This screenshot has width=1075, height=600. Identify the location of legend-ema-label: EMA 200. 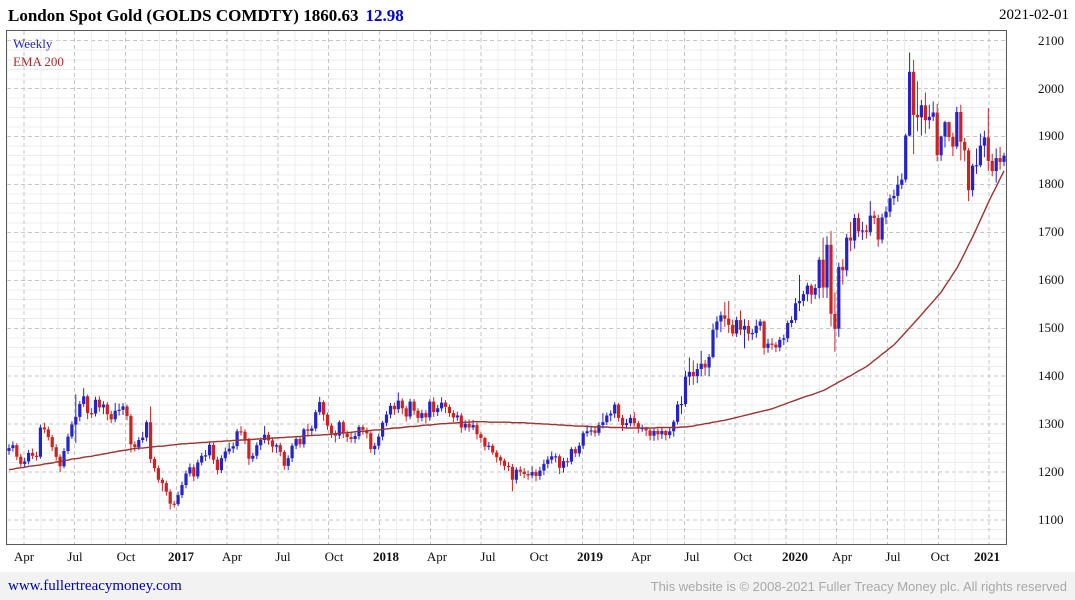
(38, 61).